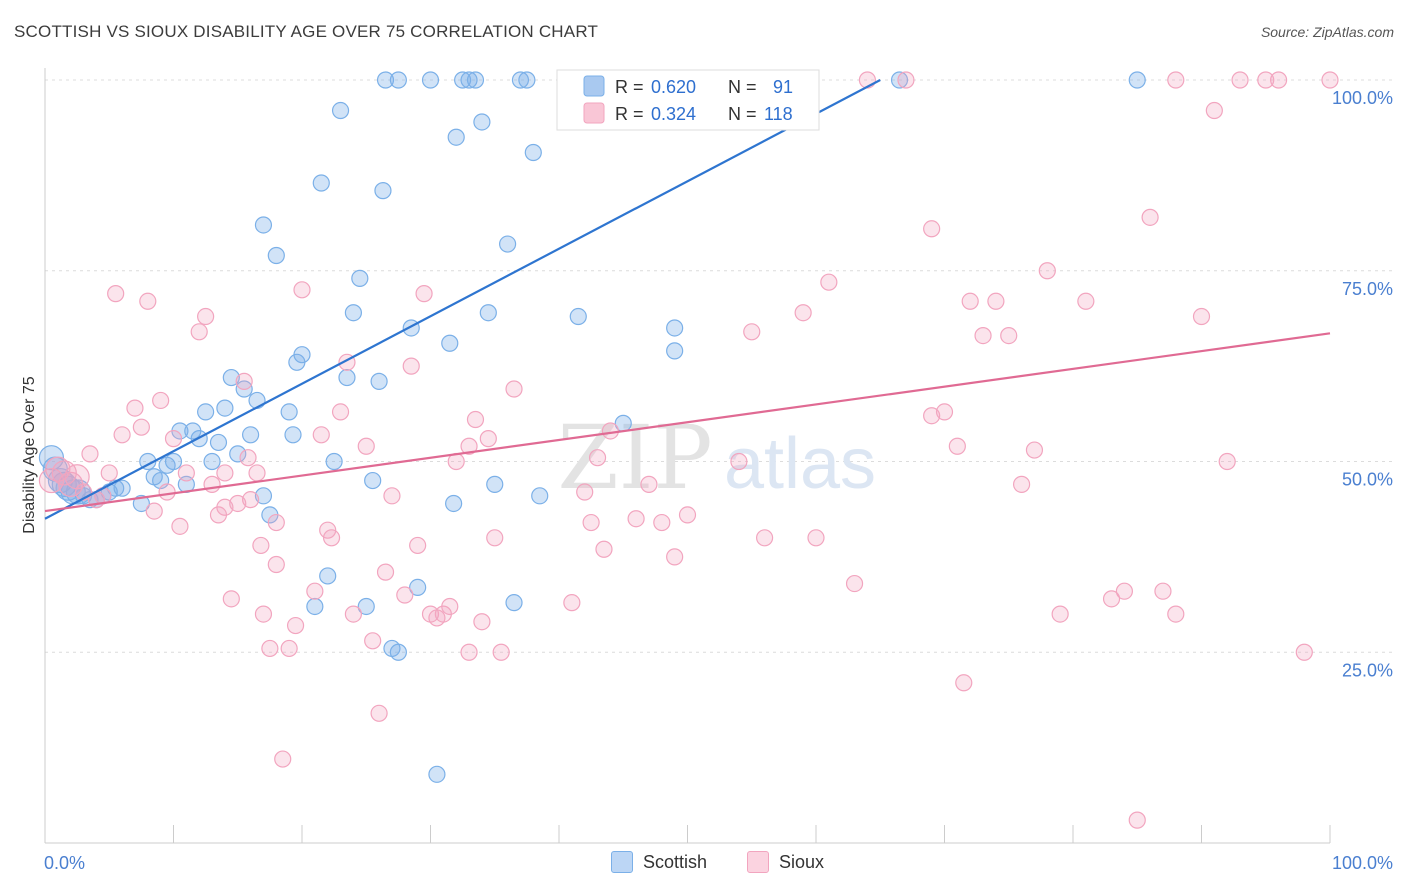 The image size is (1406, 892). I want to click on scottish-r-label: R =, so click(629, 87).